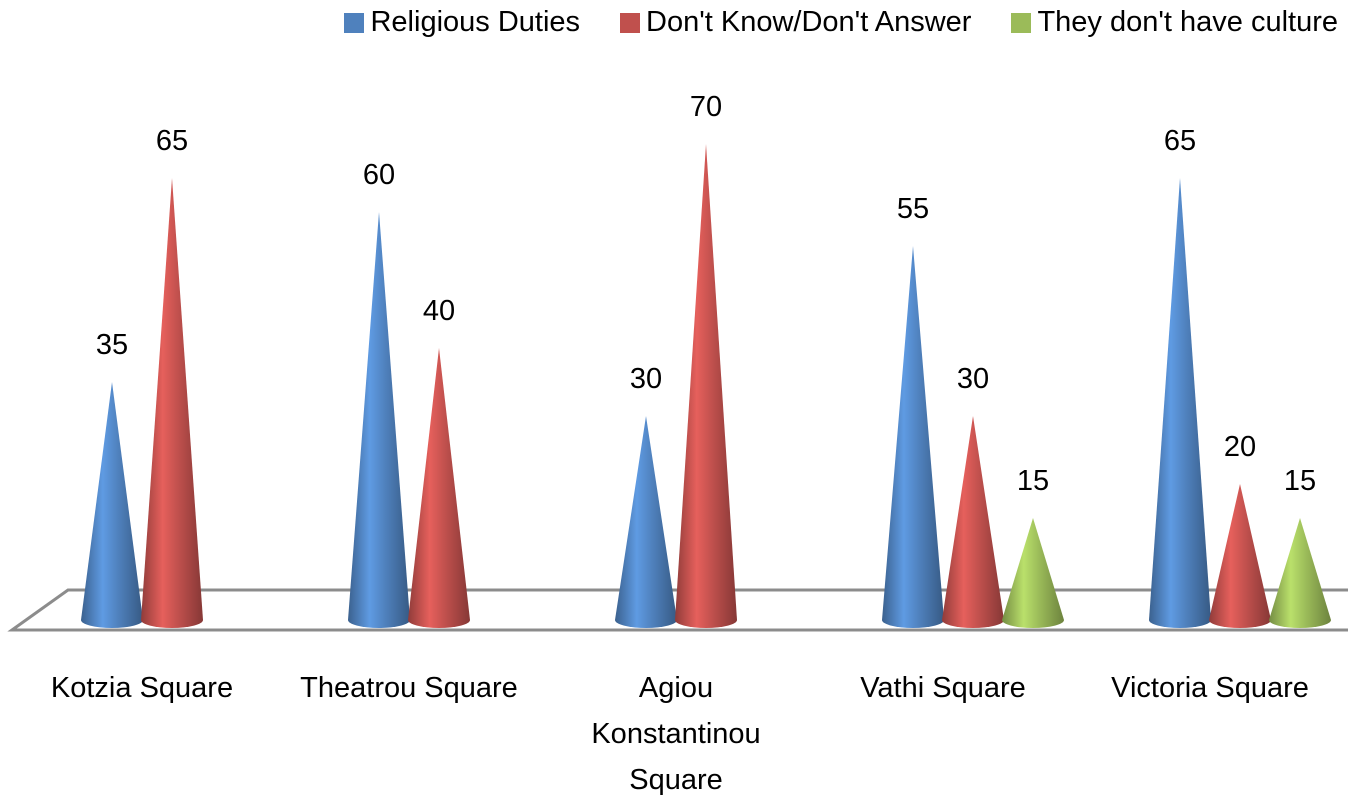 This screenshot has height=806, width=1348. I want to click on data-label: 40, so click(439, 311).